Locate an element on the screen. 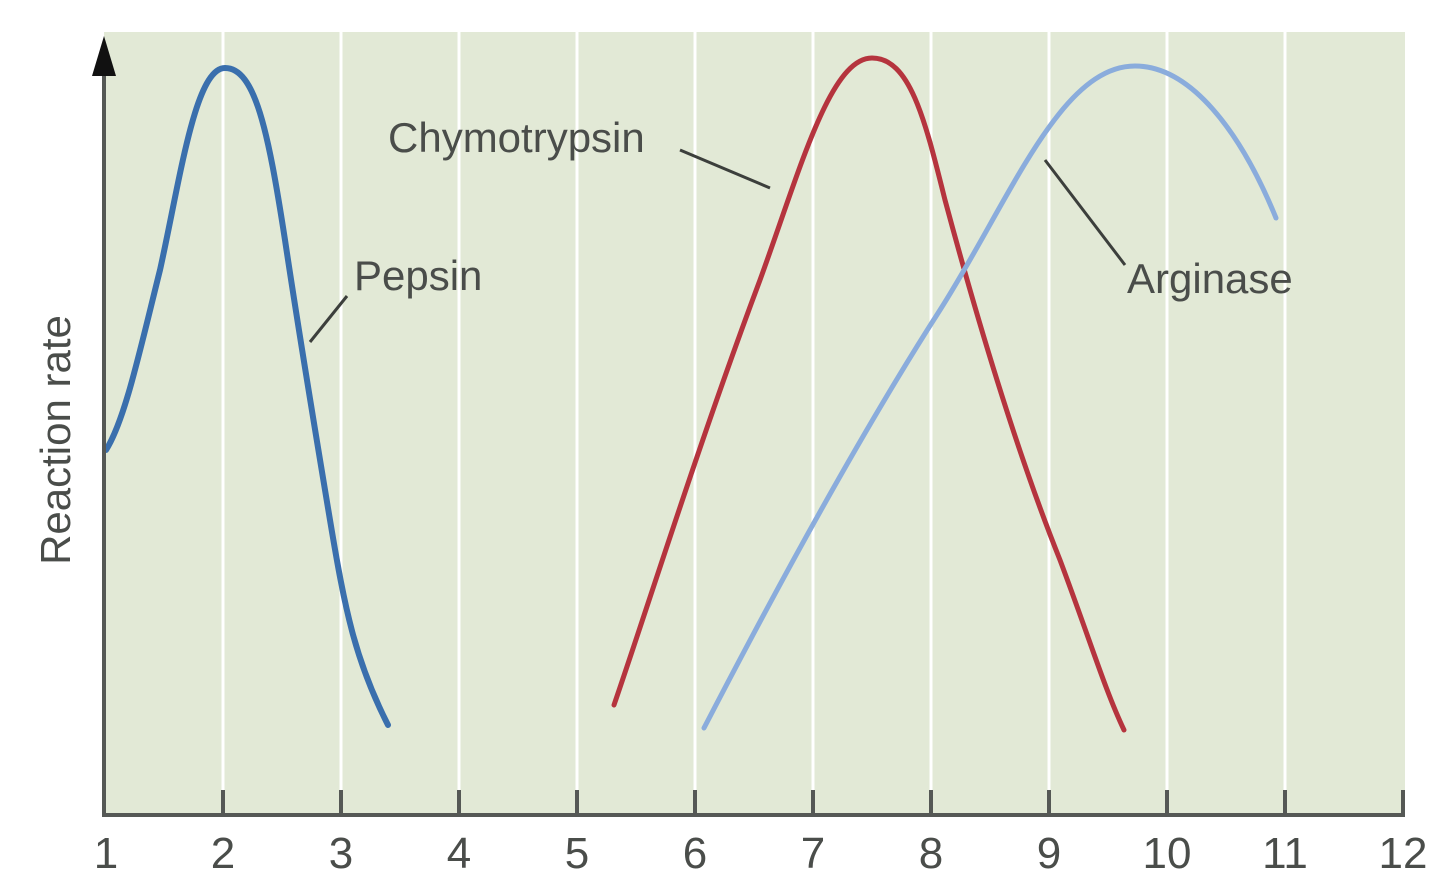  label-chymotrypsin: Chymotrypsin is located at coordinates (516, 137).